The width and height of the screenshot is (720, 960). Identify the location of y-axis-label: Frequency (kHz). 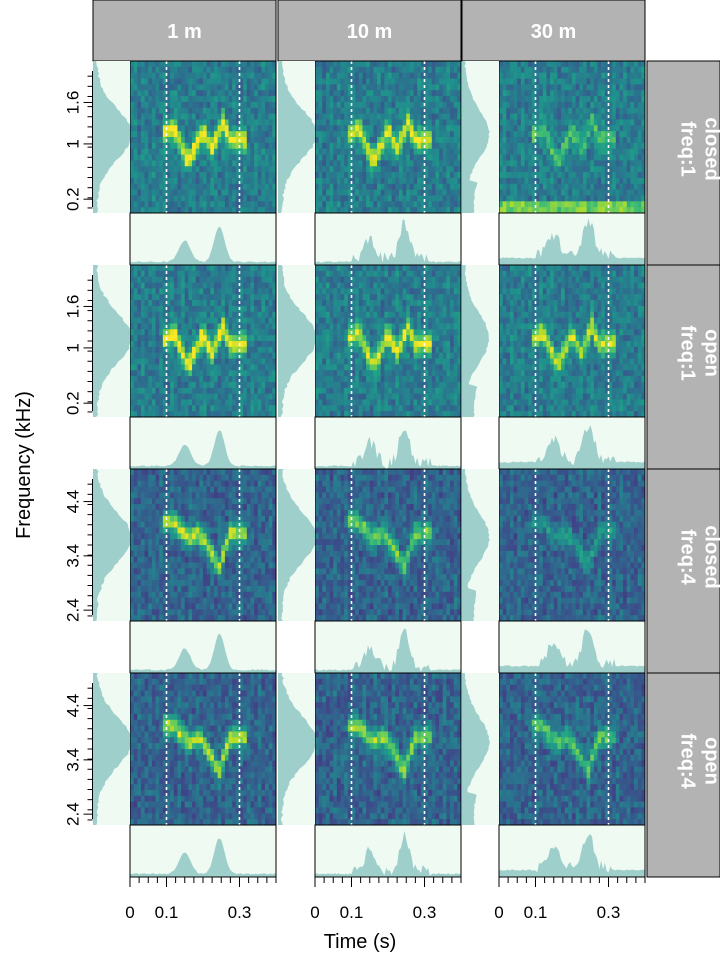
(24, 465).